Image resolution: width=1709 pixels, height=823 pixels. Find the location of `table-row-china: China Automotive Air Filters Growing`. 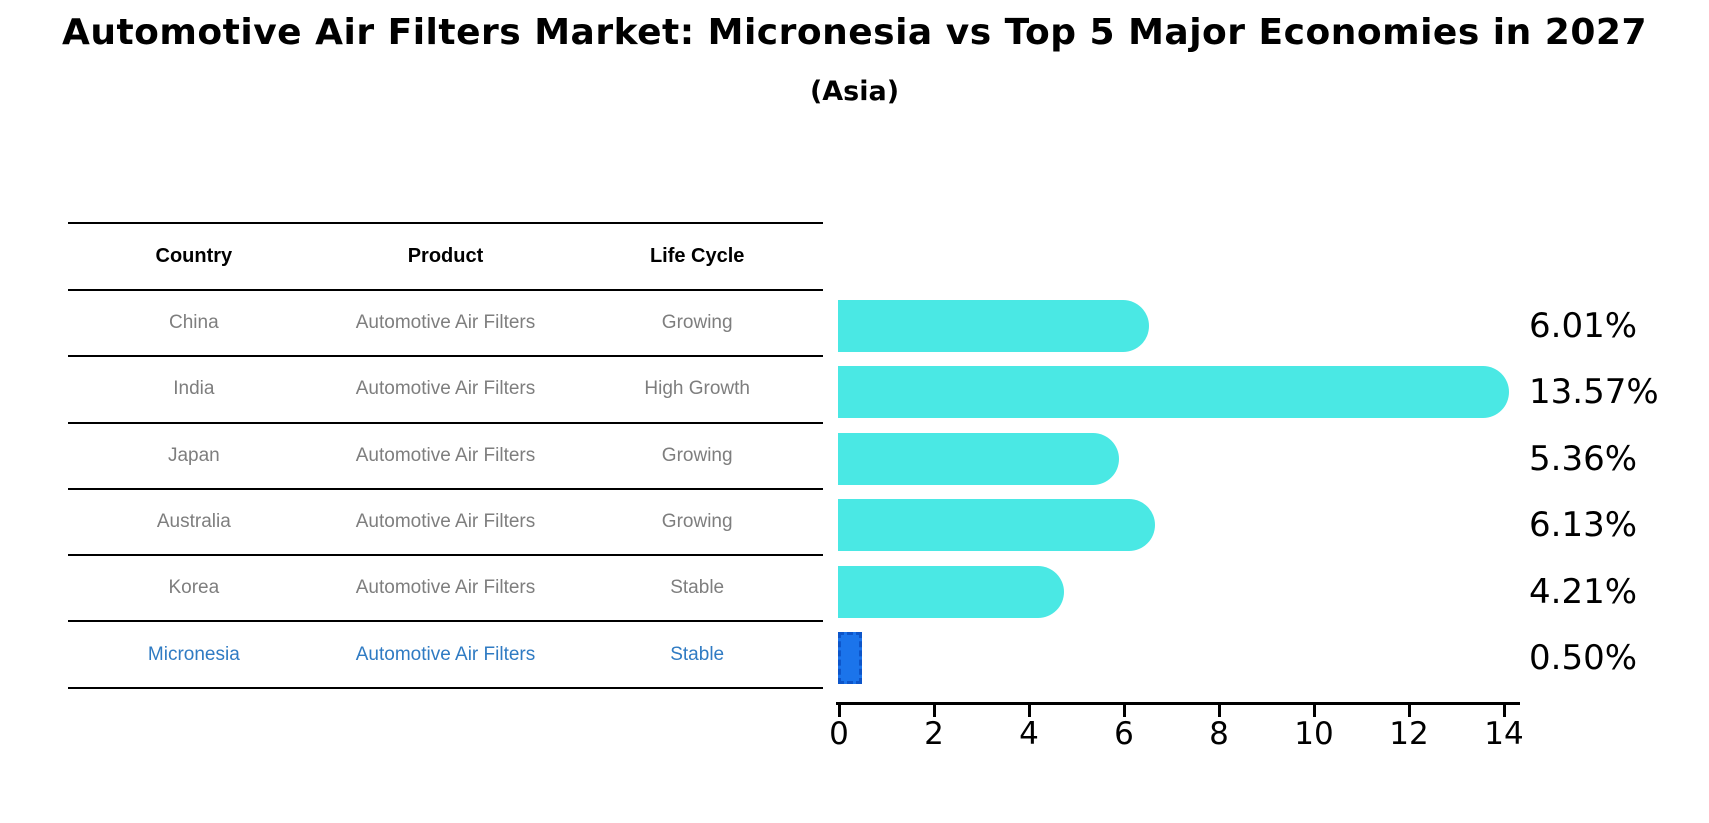

table-row-china: China Automotive Air Filters Growing is located at coordinates (445, 324).